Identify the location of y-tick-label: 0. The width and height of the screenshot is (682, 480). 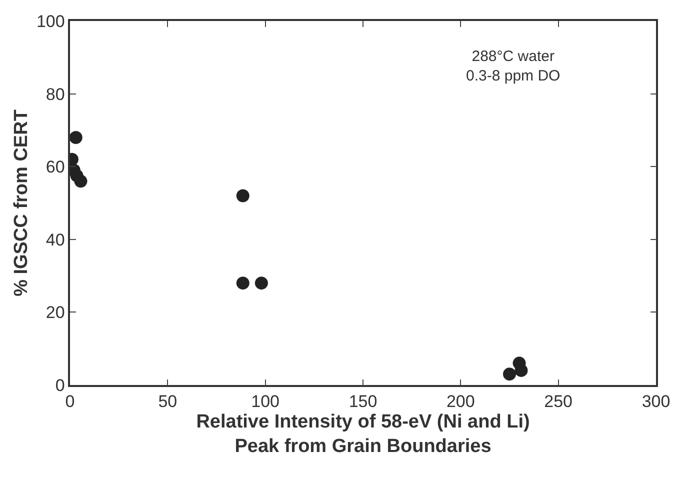
(60, 385).